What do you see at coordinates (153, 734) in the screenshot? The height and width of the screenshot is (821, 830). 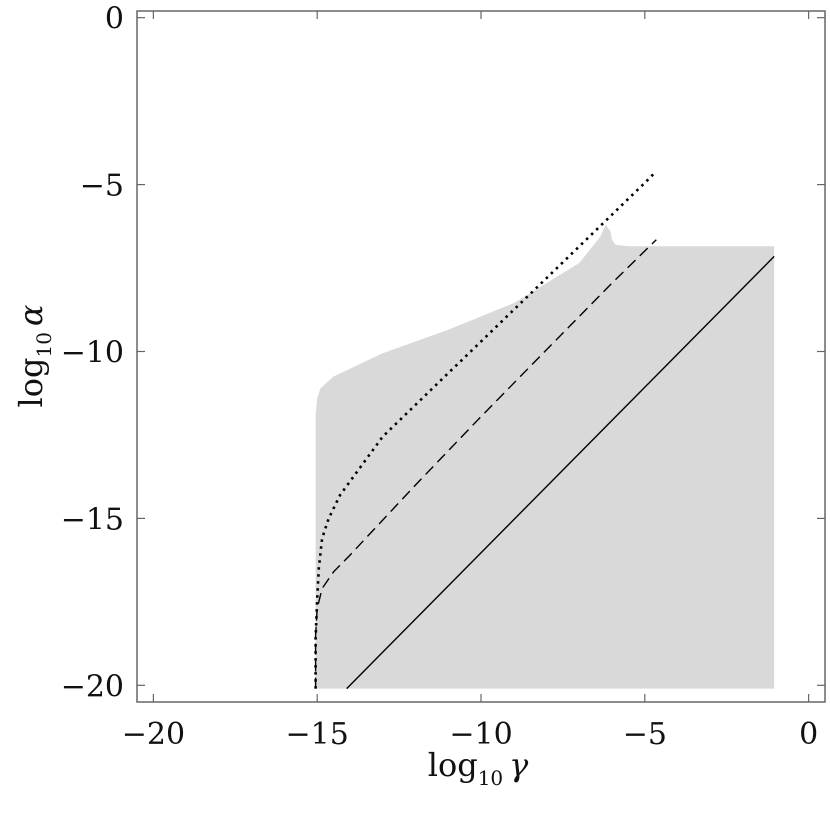 I see `x-tick-label: −20` at bounding box center [153, 734].